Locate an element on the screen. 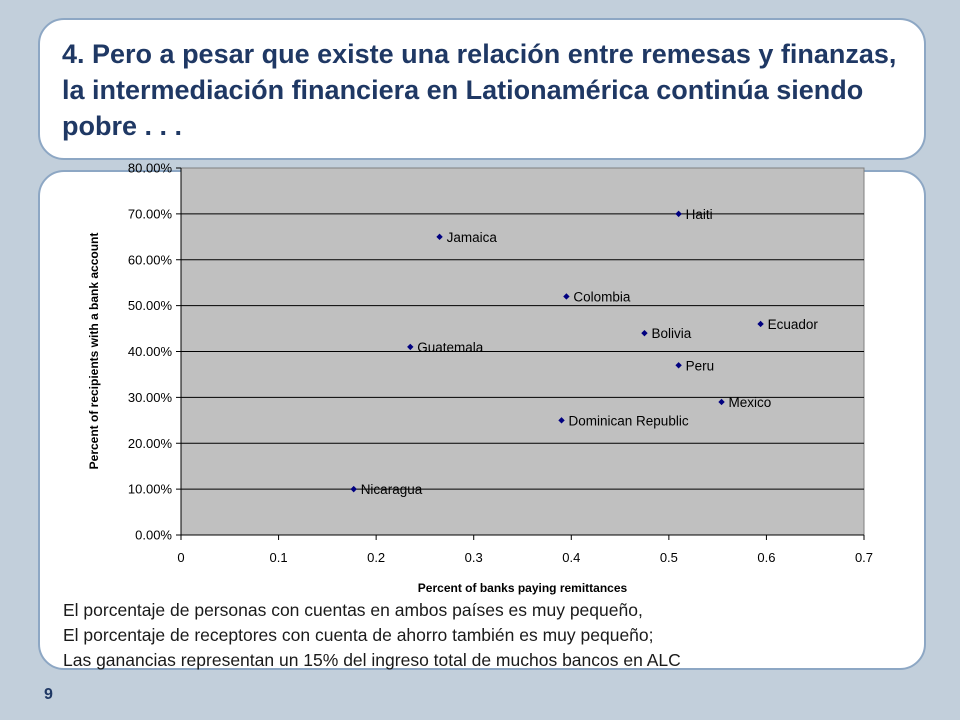 This screenshot has width=960, height=720. y-tick-label: 10.00% is located at coordinates (150, 489).